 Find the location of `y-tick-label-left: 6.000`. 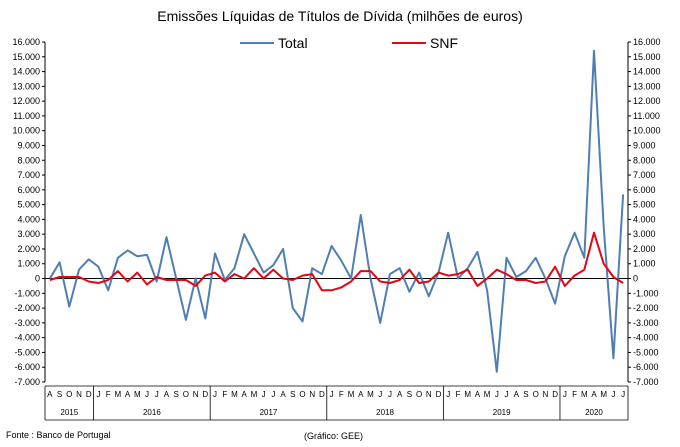

y-tick-label-left: 6.000 is located at coordinates (28, 190).